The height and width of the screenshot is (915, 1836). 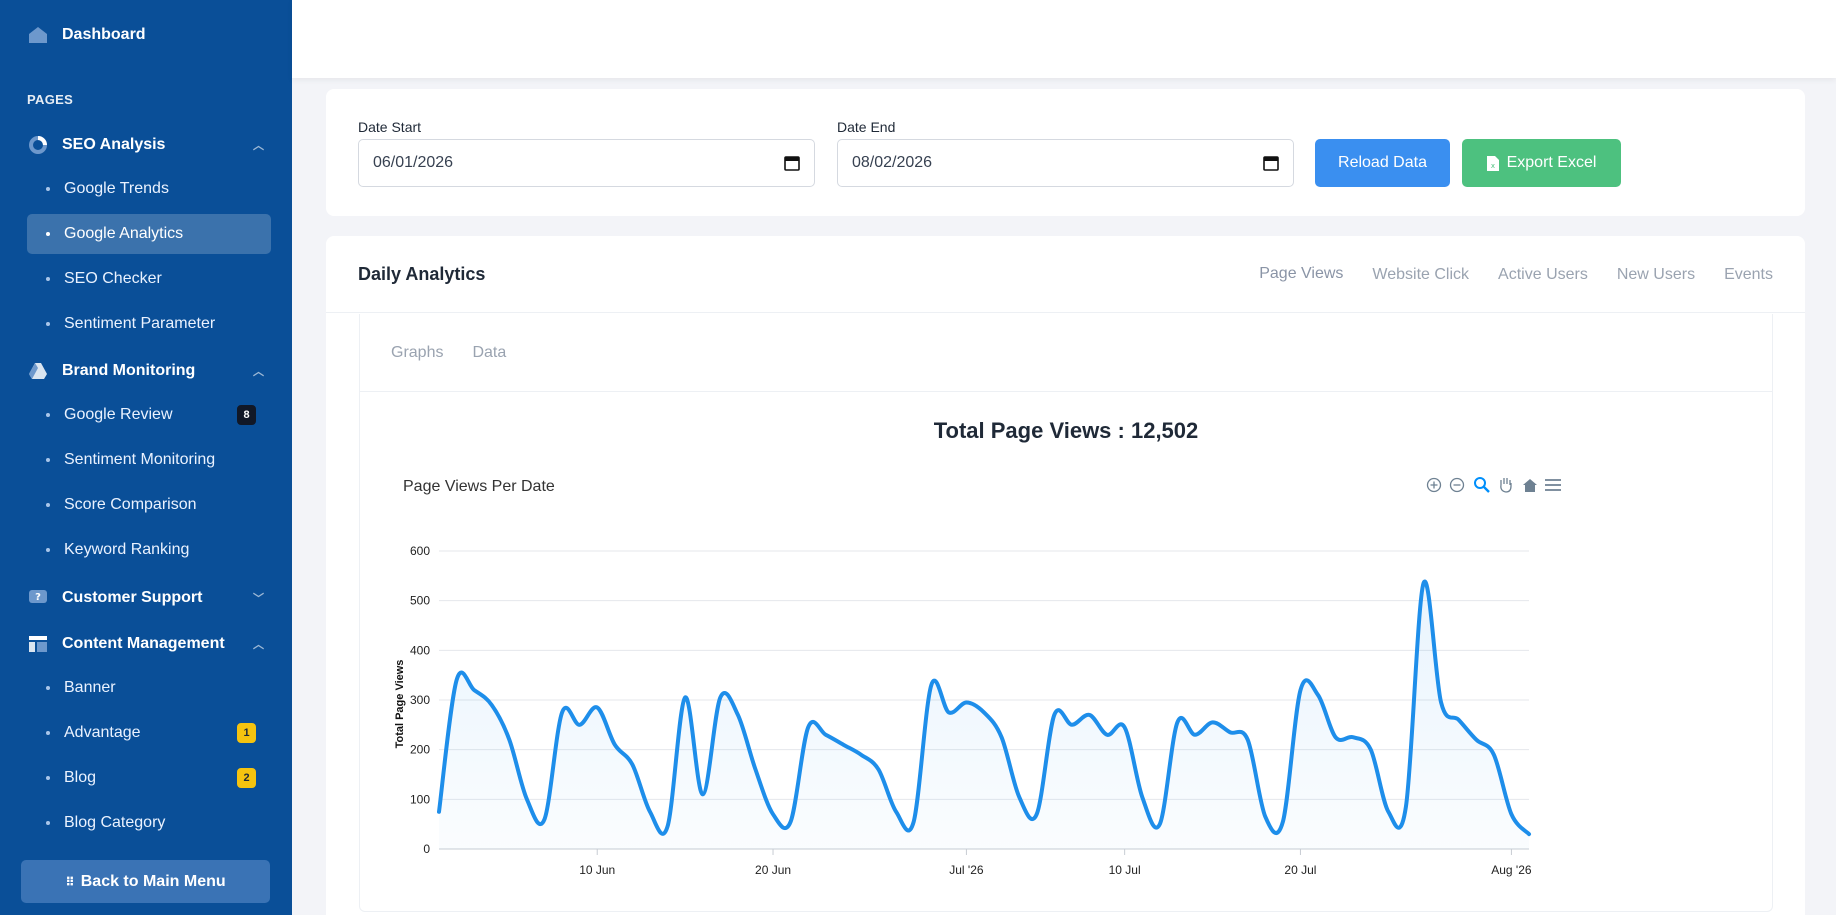 What do you see at coordinates (104, 34) in the screenshot?
I see `sidebar-item-label: Dashboard` at bounding box center [104, 34].